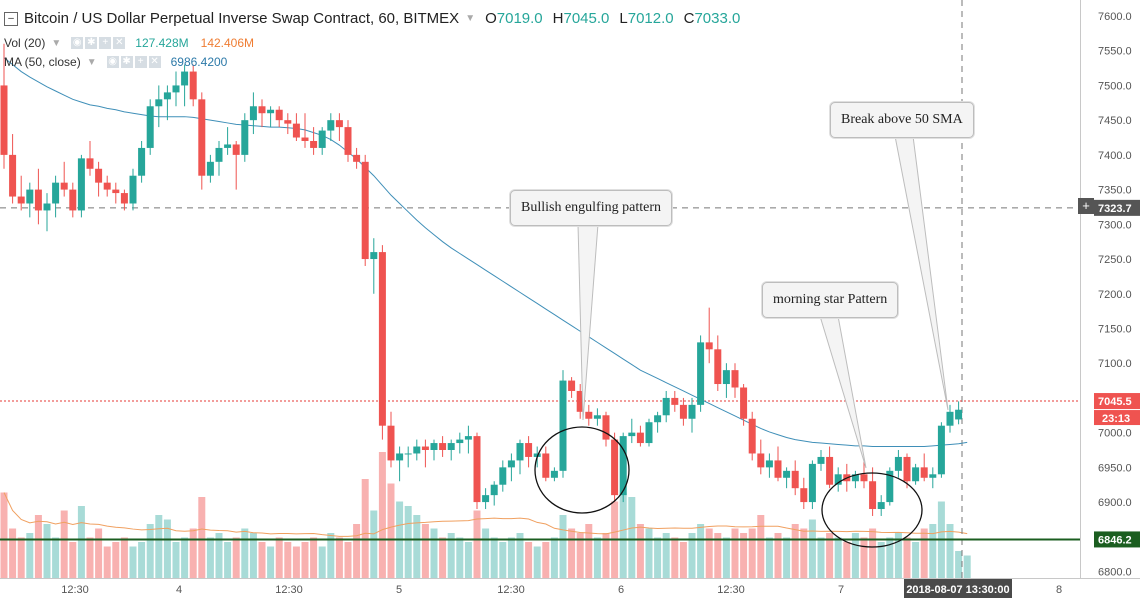  I want to click on crosshair-price-label-bg, so click(1117, 207).